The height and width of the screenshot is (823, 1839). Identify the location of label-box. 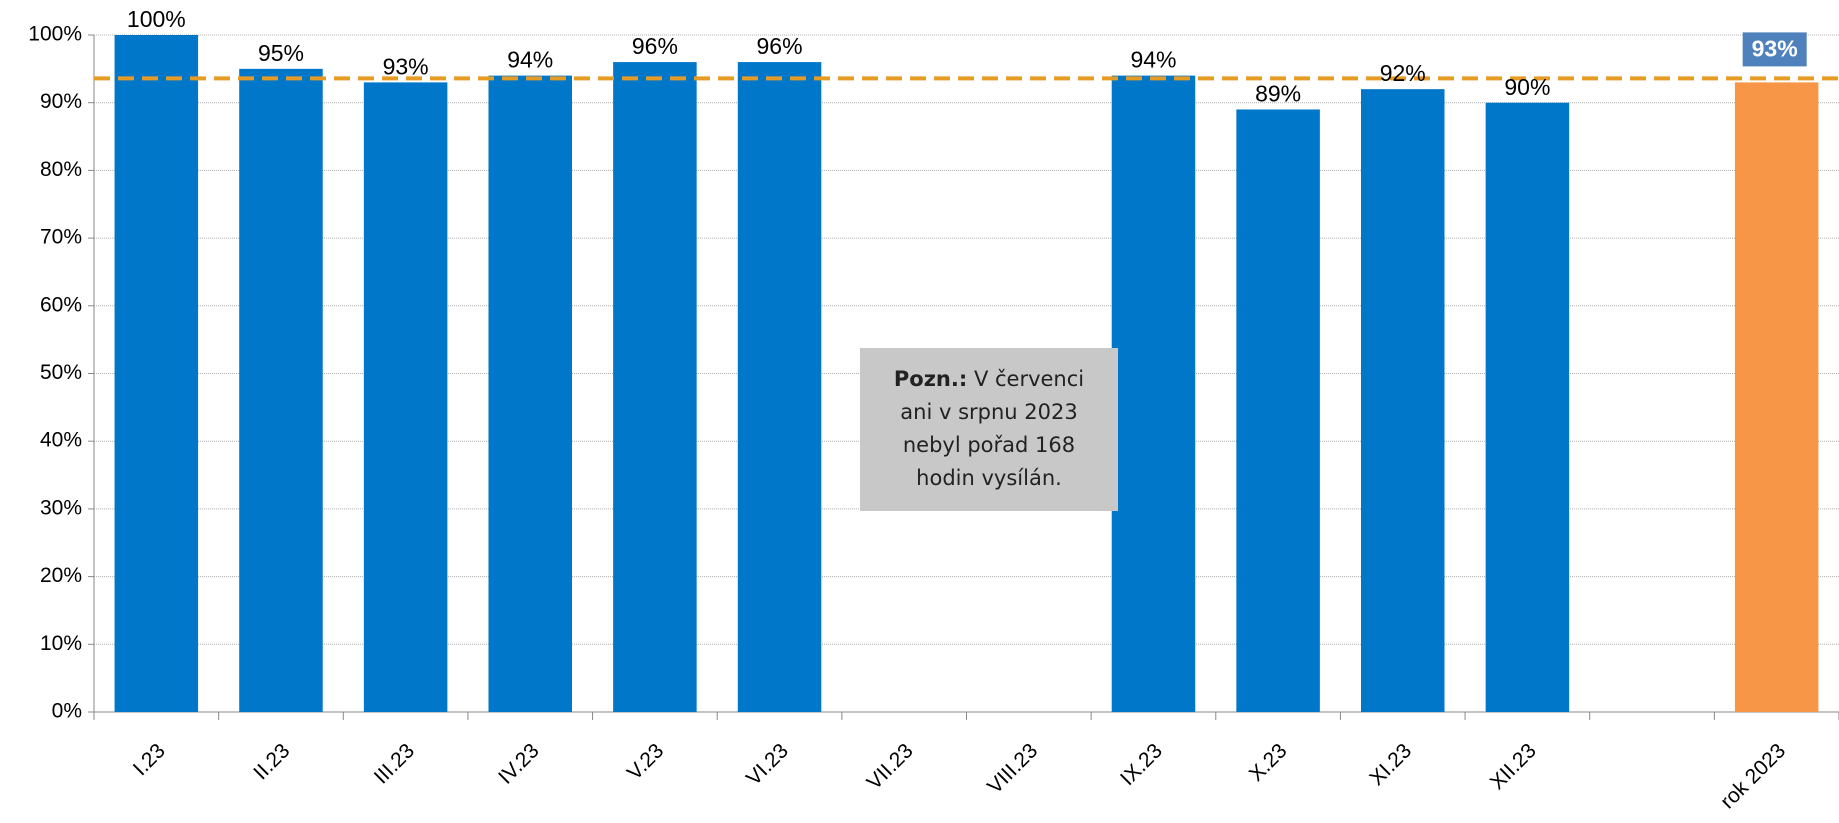
(1774, 49).